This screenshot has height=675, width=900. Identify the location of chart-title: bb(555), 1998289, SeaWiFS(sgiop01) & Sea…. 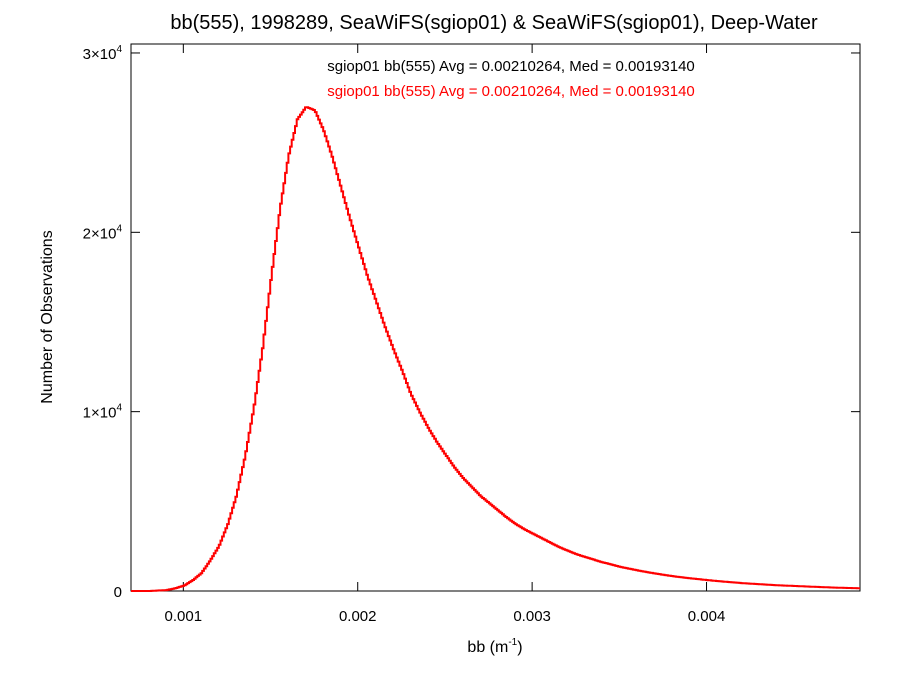
(494, 23).